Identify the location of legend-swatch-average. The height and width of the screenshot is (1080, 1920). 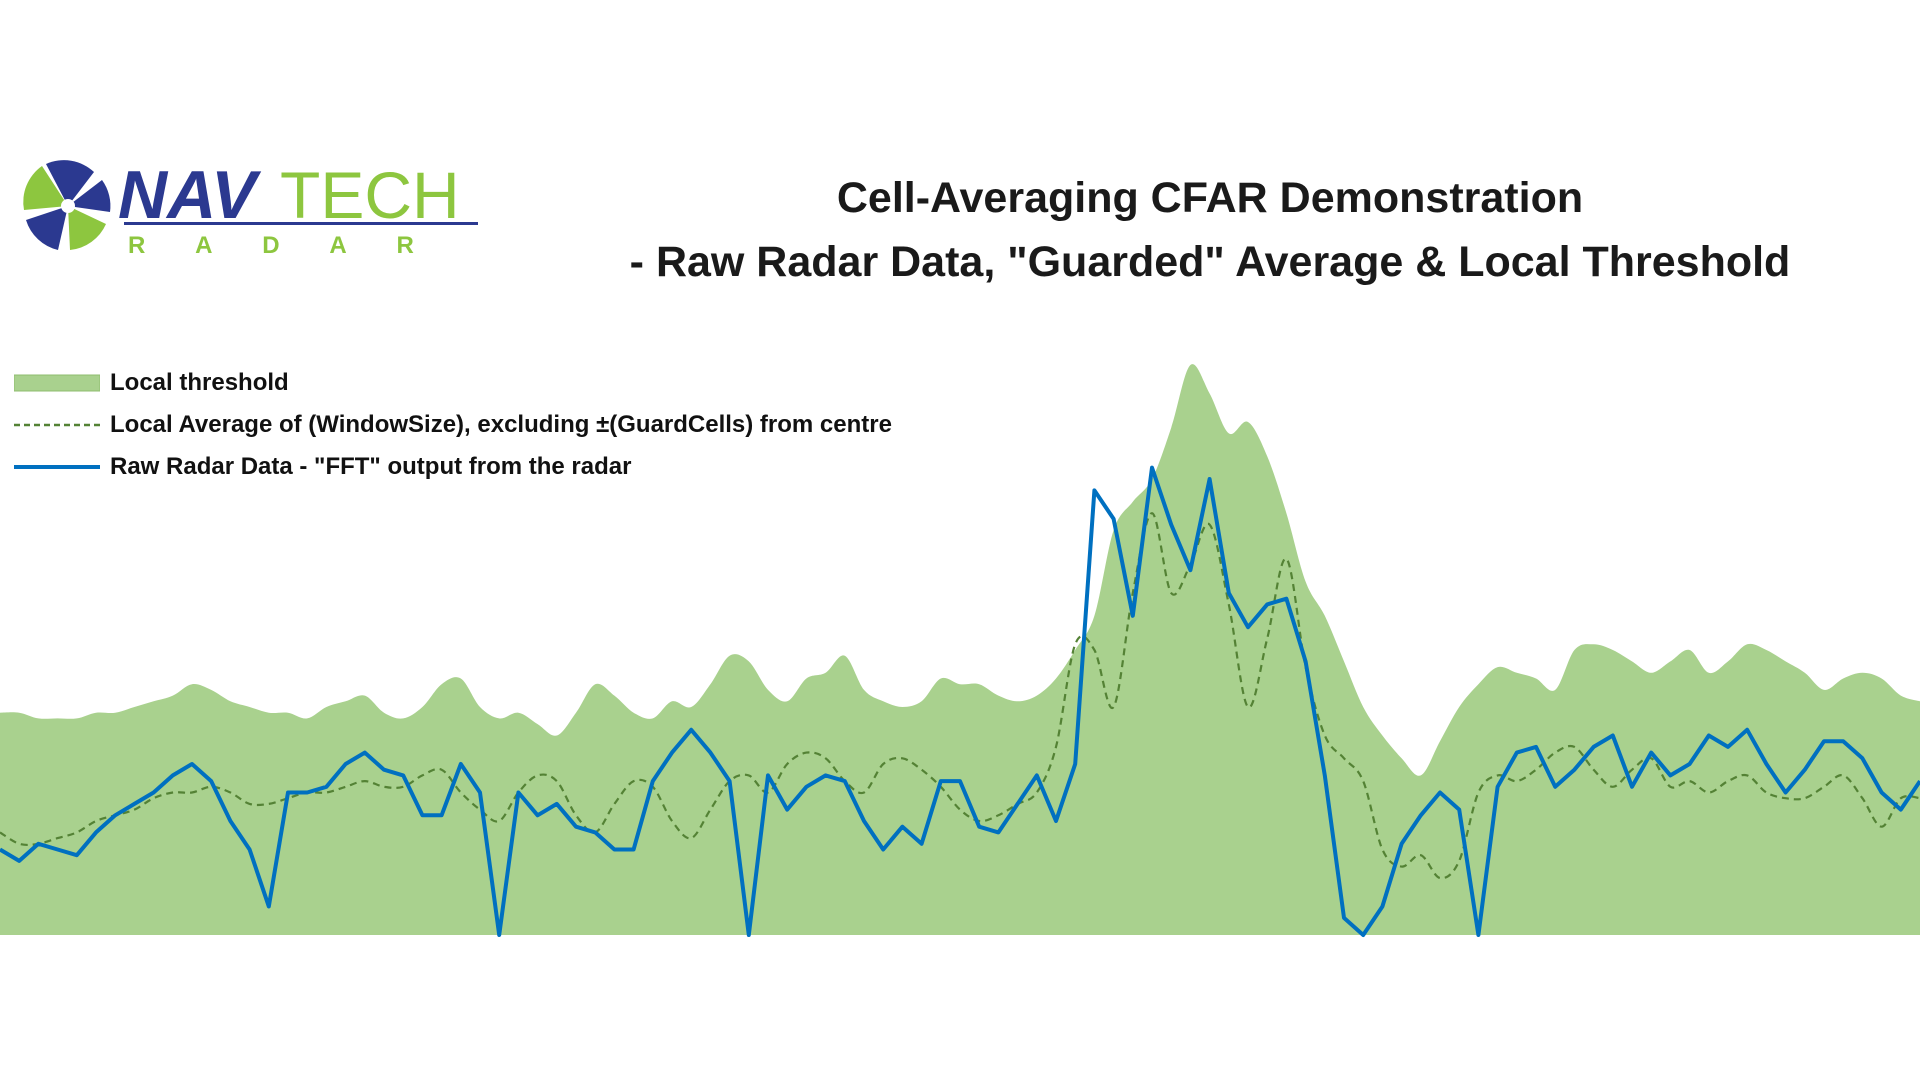
(57, 425).